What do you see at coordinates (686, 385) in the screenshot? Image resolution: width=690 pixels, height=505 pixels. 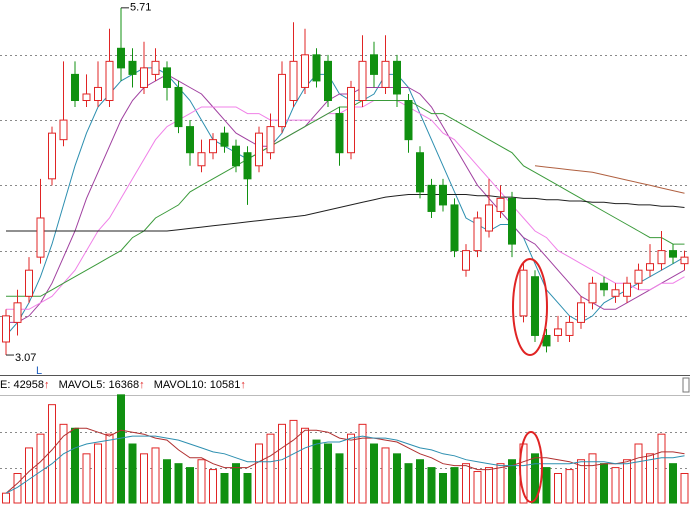 I see `scroll-box` at bounding box center [686, 385].